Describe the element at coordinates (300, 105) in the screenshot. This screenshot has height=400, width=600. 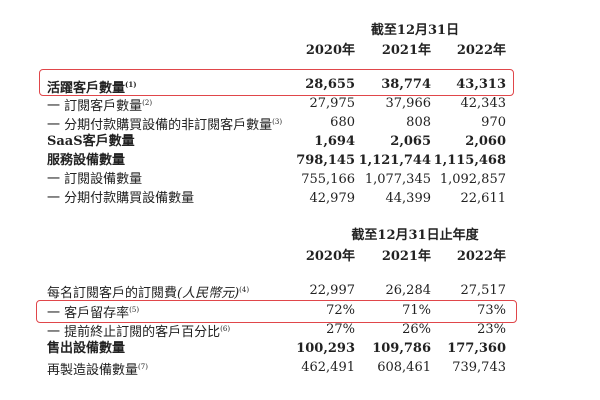
I see `table-row: 一 訂閱客戶數量(2) 27,975 37,966 42,343` at that location.